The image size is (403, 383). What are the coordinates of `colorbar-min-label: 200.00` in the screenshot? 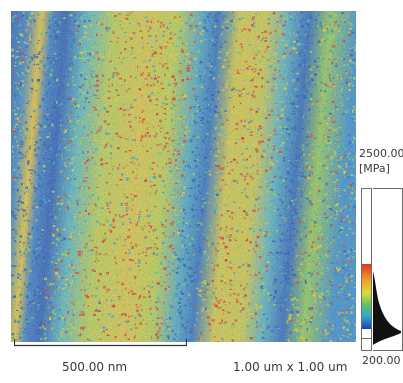 It's located at (381, 360).